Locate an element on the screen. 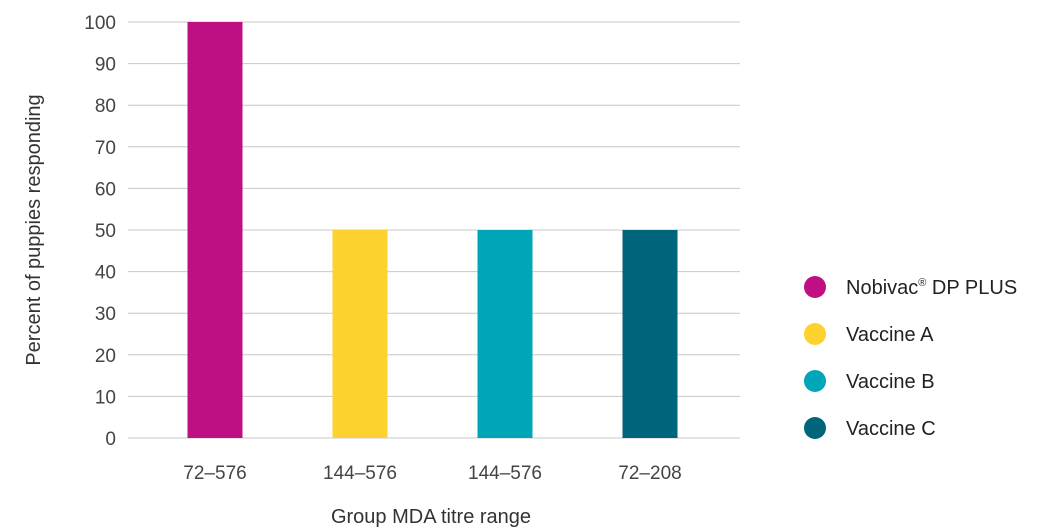  y-tick-label-10: 10 is located at coordinates (105, 397).